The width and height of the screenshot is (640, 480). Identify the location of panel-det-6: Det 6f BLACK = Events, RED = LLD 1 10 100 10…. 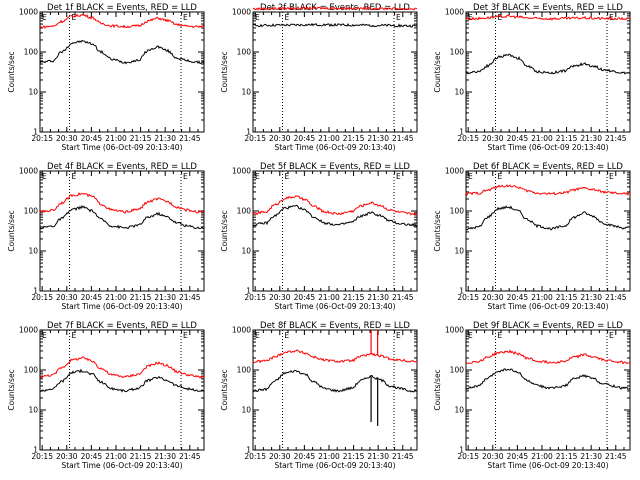
(532, 236).